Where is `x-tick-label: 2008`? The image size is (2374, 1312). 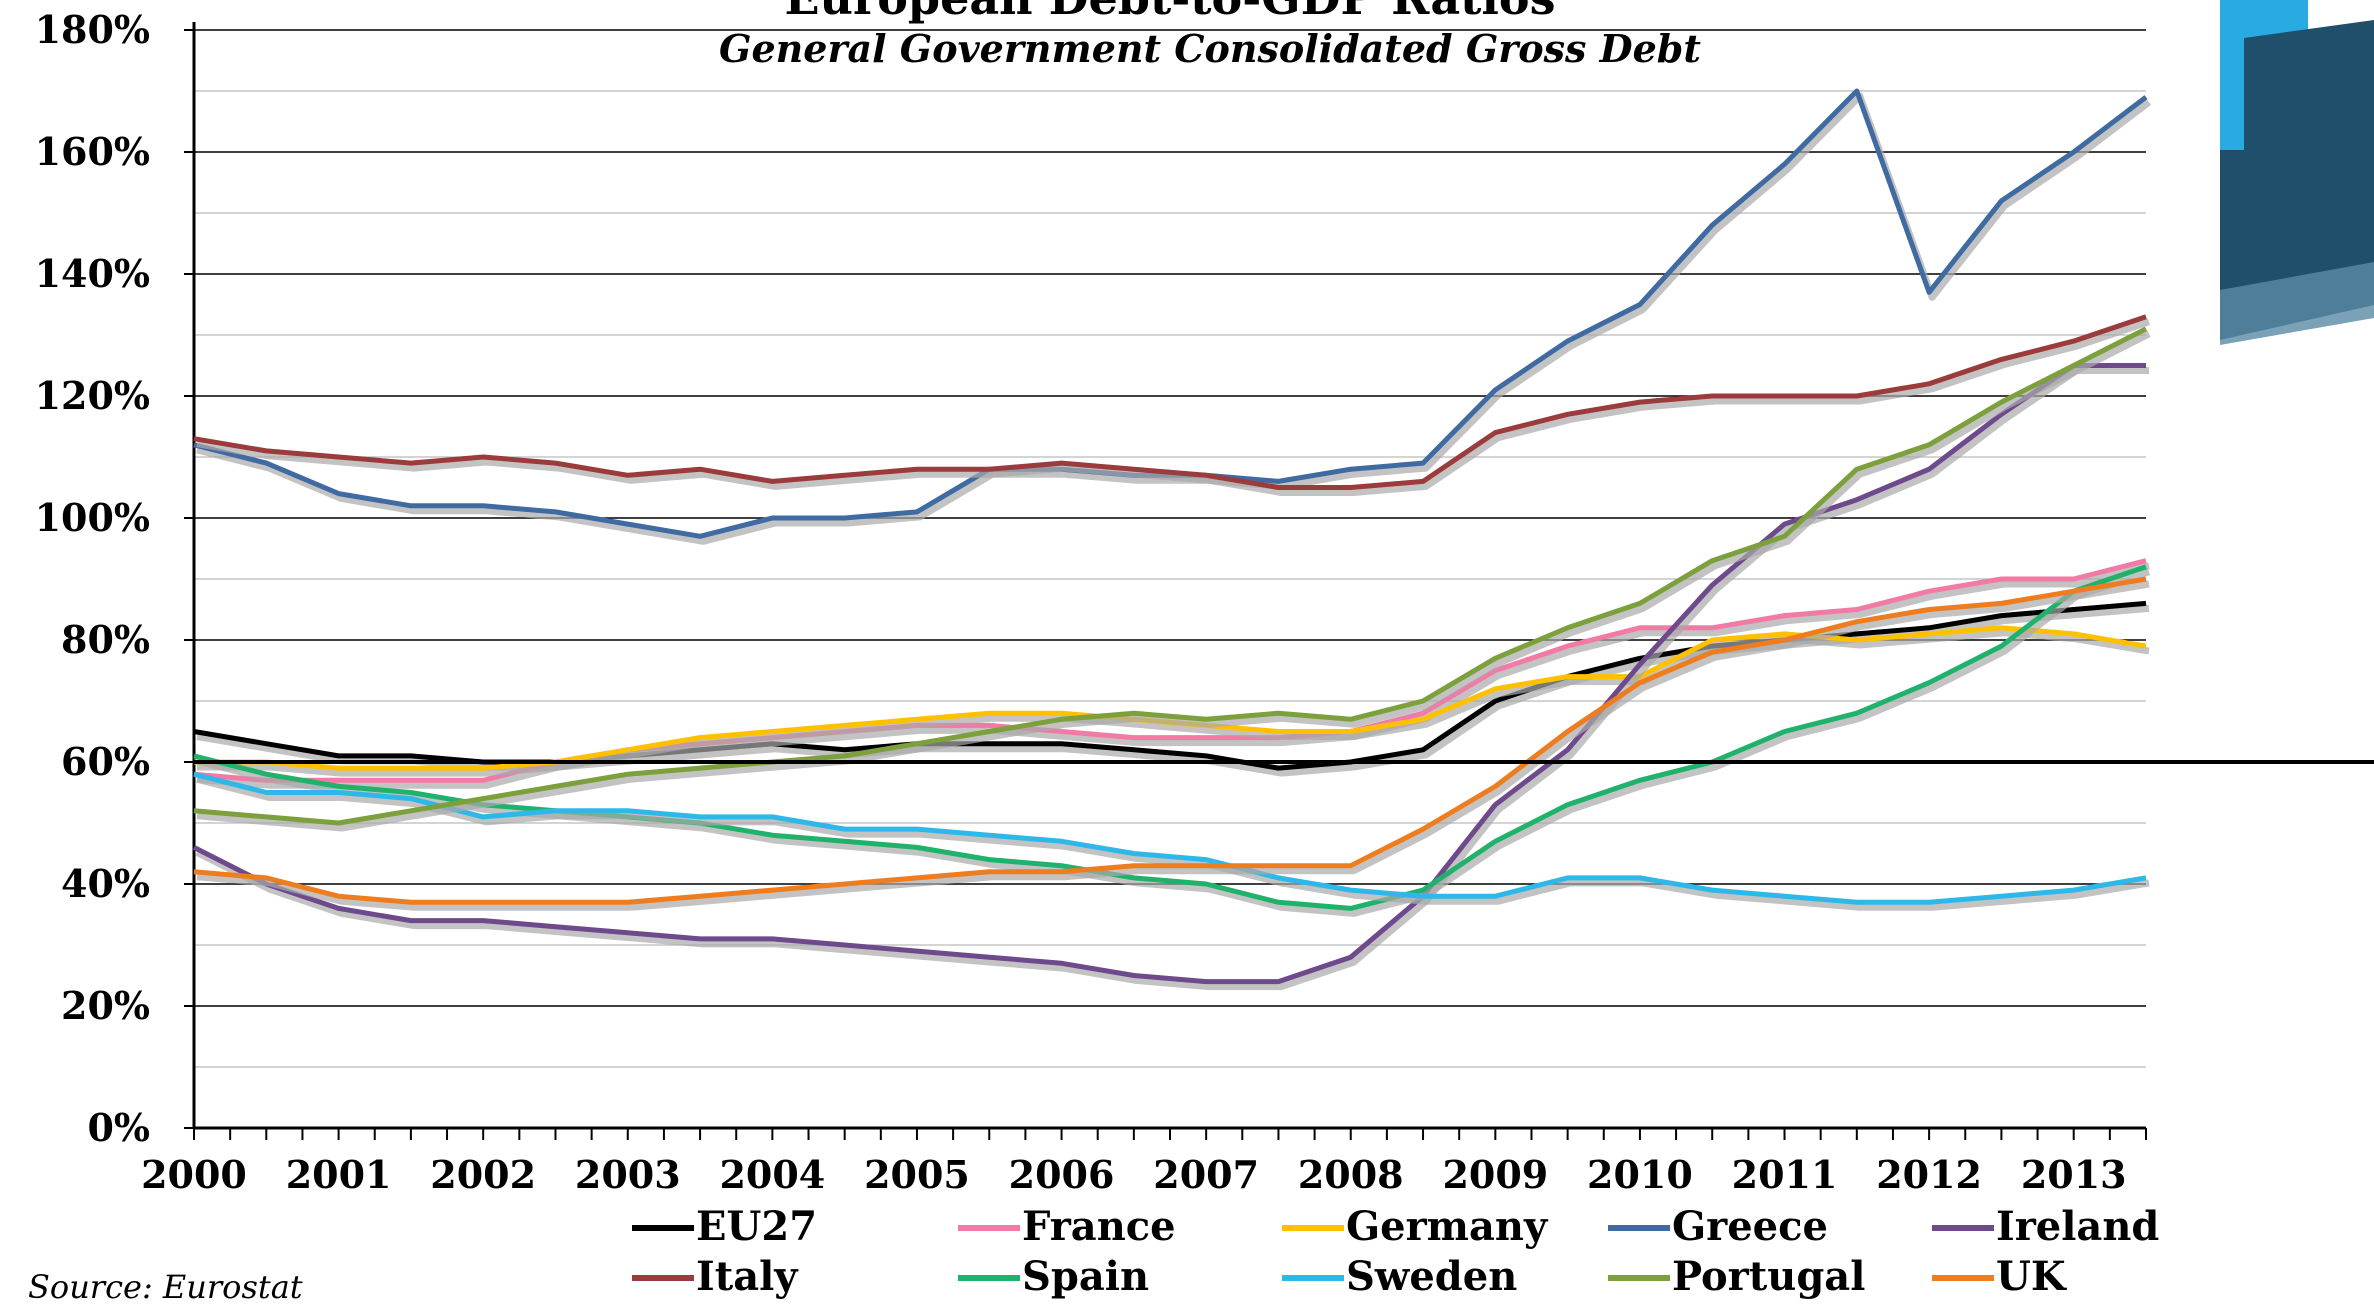
x-tick-label: 2008 is located at coordinates (1351, 1174).